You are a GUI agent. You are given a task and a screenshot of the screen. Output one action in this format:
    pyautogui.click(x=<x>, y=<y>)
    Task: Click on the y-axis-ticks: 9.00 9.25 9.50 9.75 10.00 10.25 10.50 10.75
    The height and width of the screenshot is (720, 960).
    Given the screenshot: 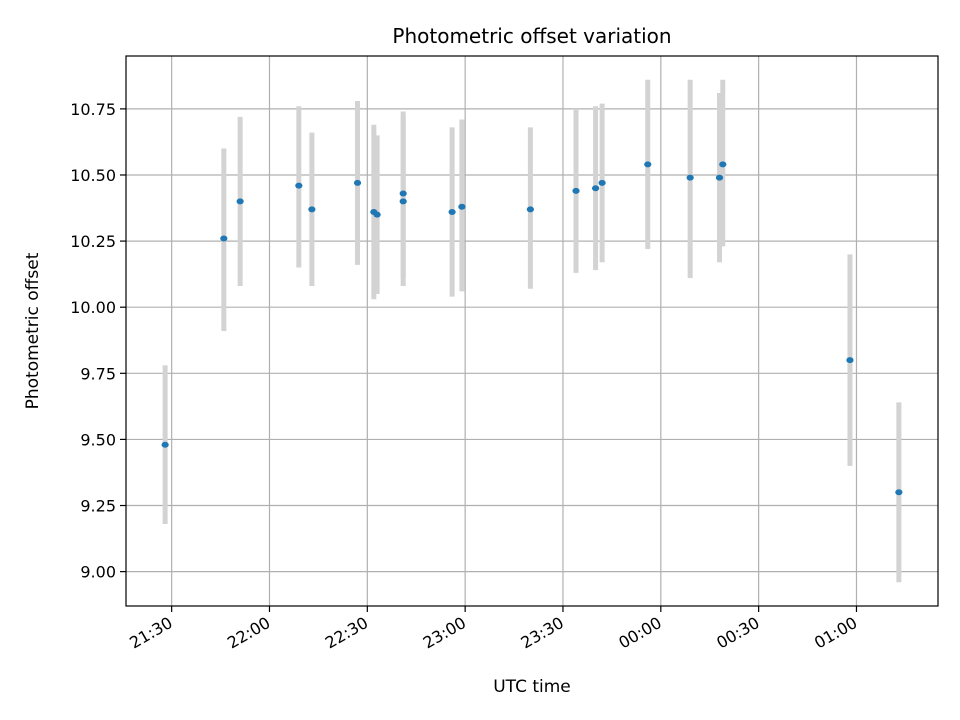 What is the action you would take?
    pyautogui.click(x=98, y=341)
    